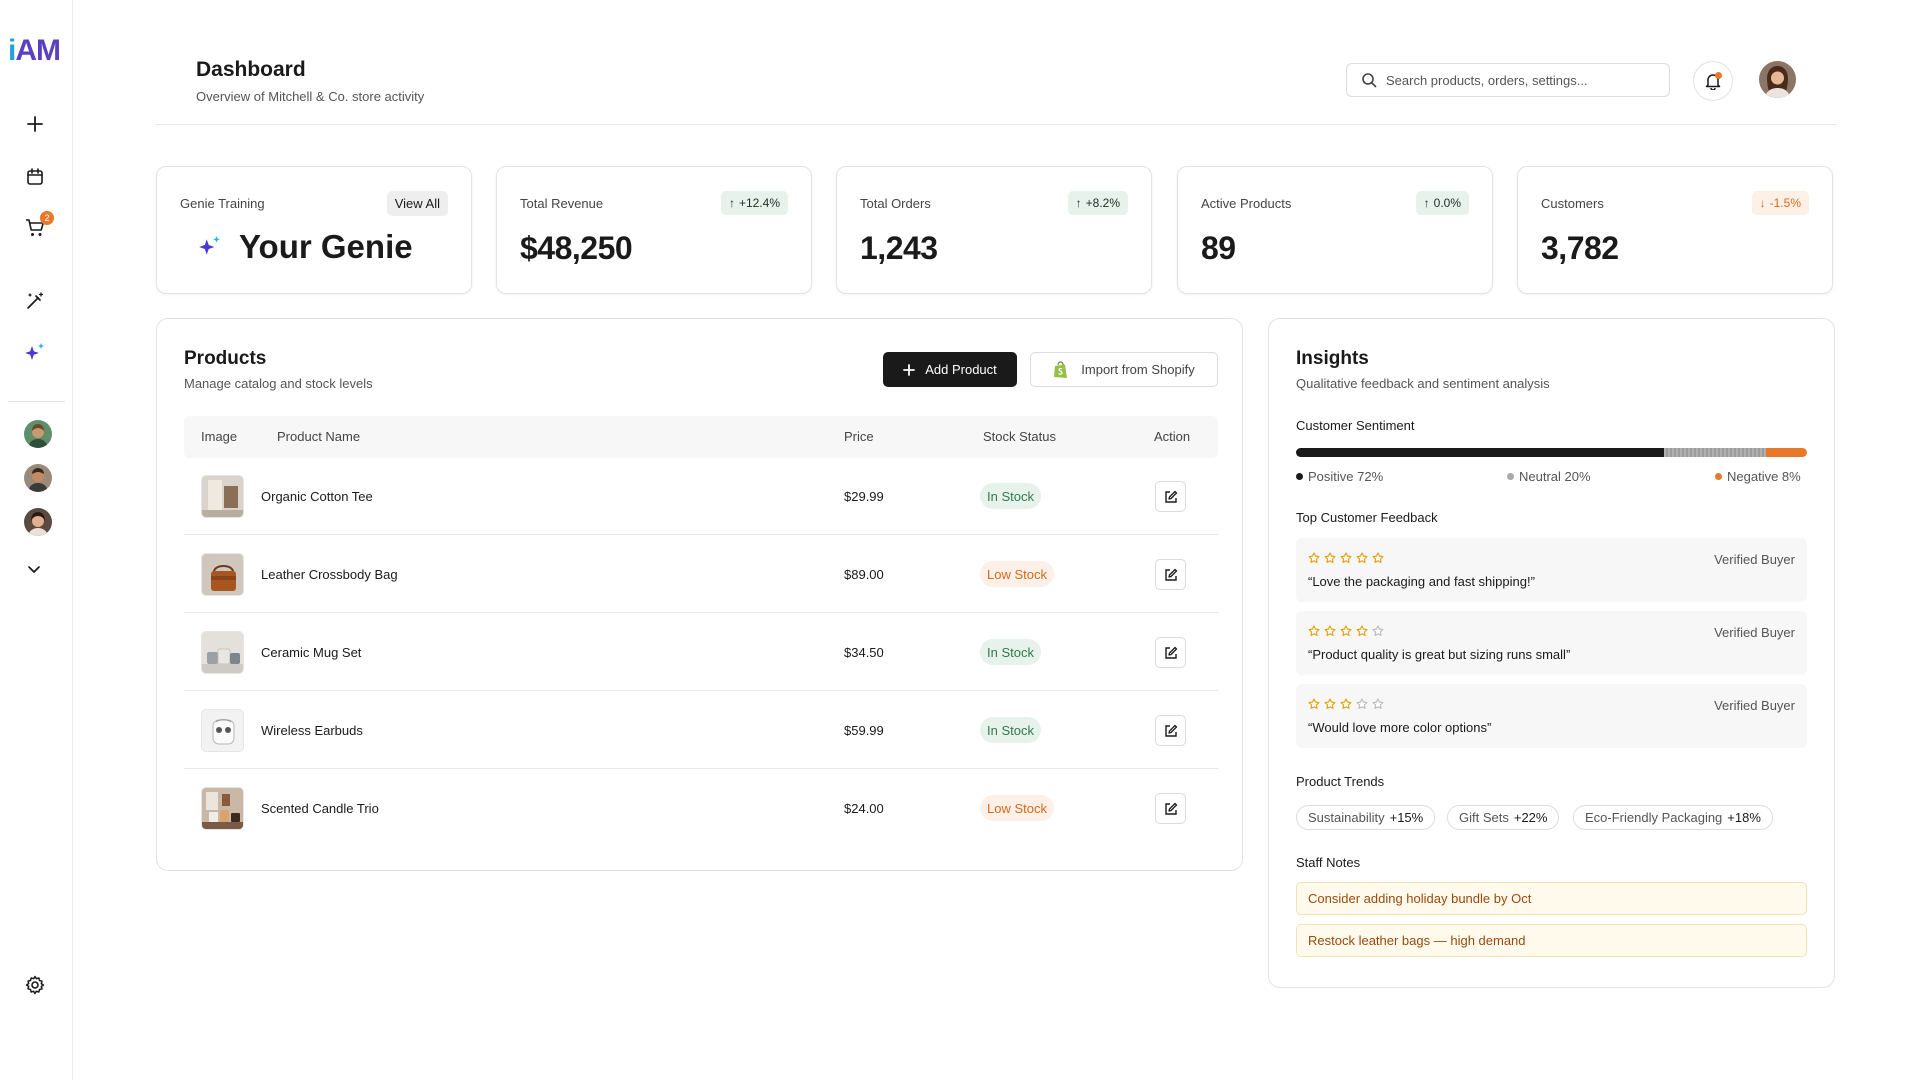 The image size is (1920, 1080). What do you see at coordinates (1654, 817) in the screenshot?
I see `trend-name: Eco-Friendly Packaging` at bounding box center [1654, 817].